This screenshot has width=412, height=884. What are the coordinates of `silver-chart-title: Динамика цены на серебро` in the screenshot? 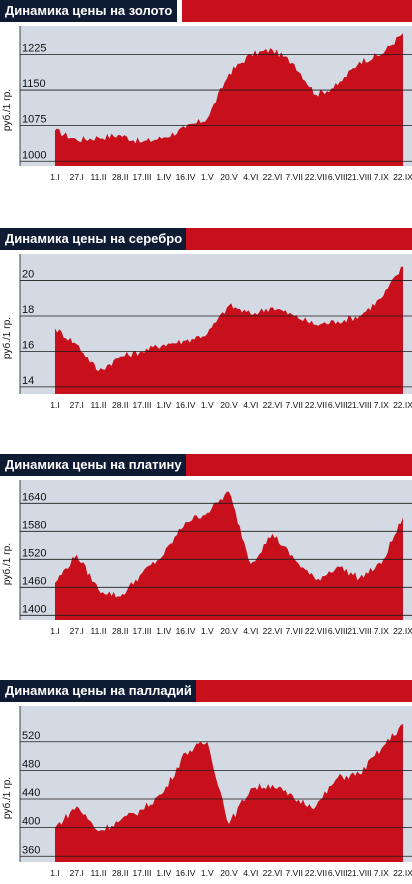 It's located at (94, 239).